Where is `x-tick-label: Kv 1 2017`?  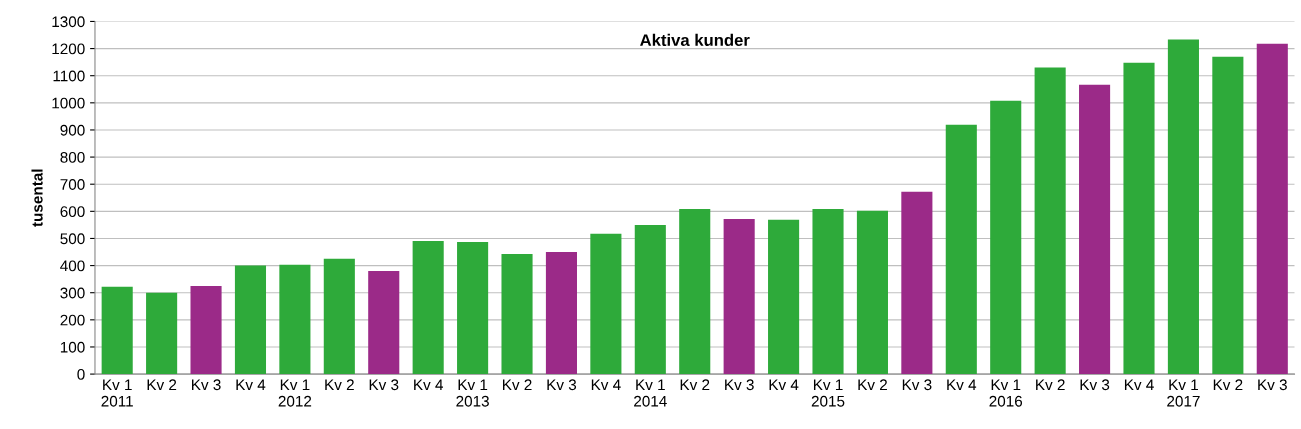 x-tick-label: Kv 1 2017 is located at coordinates (1183, 393).